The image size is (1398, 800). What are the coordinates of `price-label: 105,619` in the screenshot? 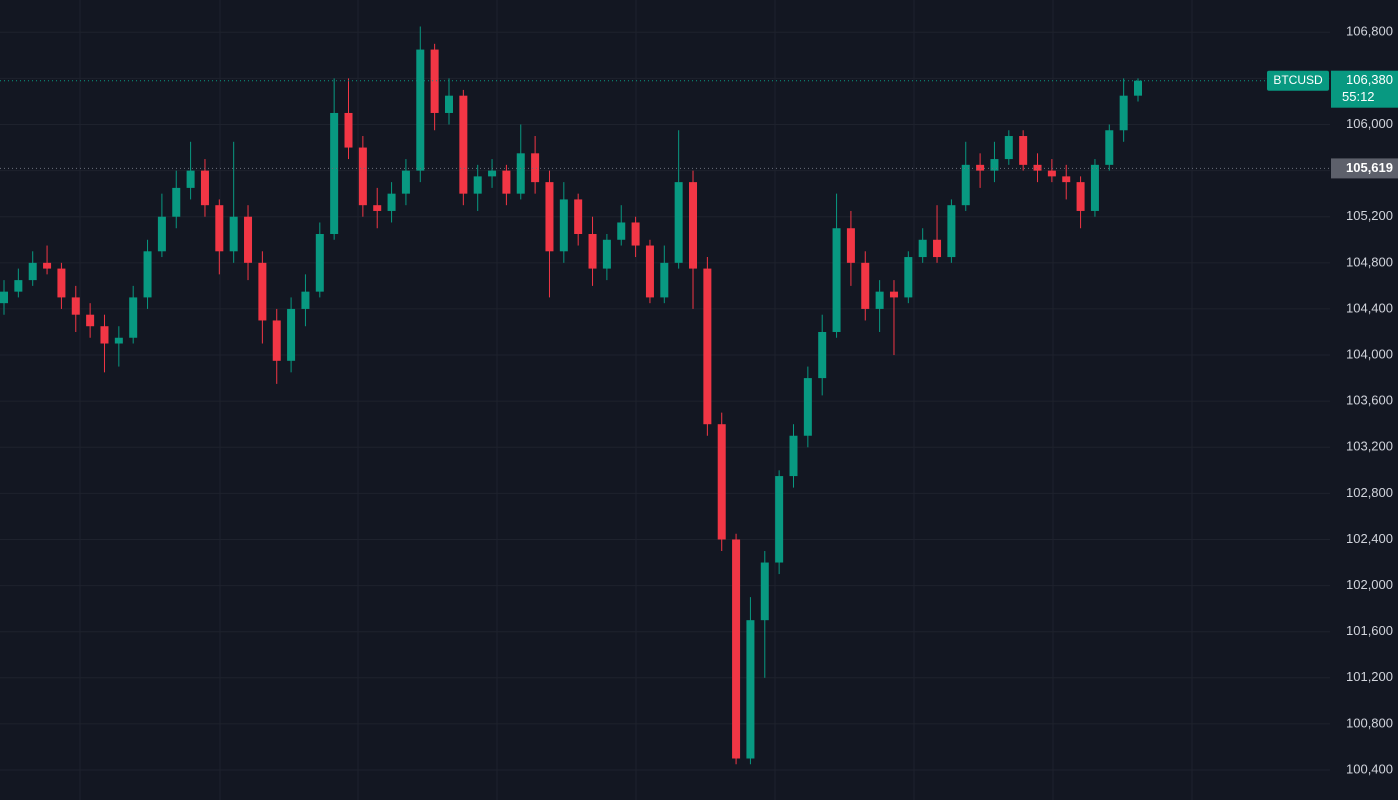 It's located at (1369, 167).